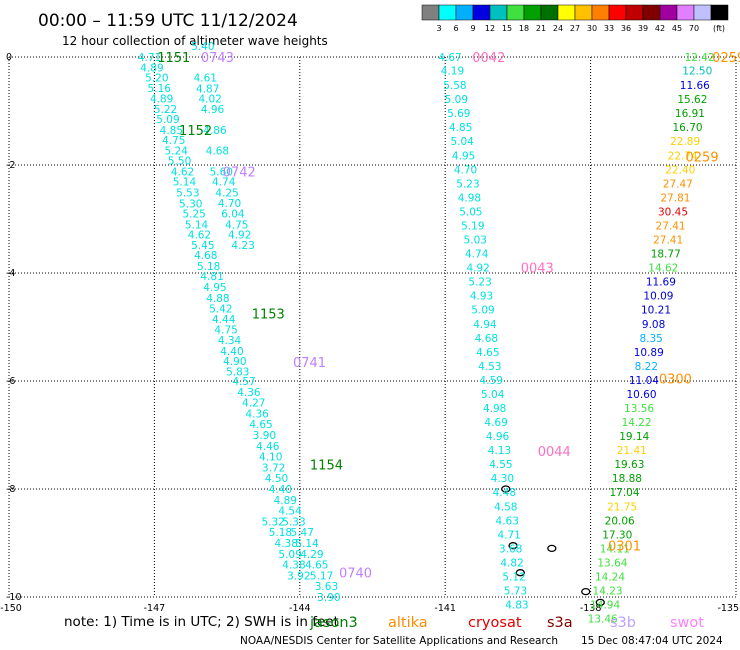 This screenshot has height=650, width=740. Describe the element at coordinates (14, 597) in the screenshot. I see `y-tick-label: -10` at that location.